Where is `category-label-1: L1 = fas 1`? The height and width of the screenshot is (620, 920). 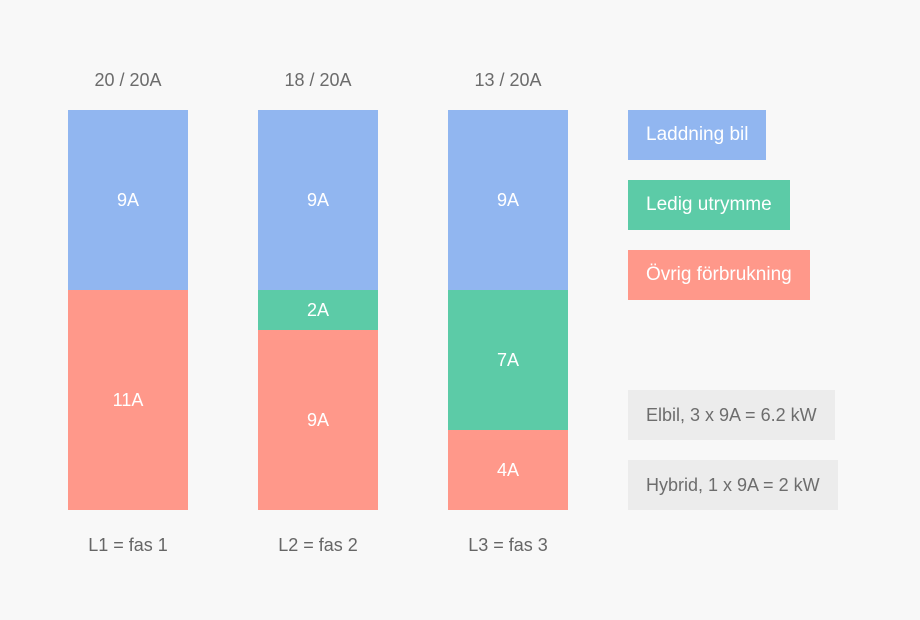 category-label-1: L1 = fas 1 is located at coordinates (128, 545).